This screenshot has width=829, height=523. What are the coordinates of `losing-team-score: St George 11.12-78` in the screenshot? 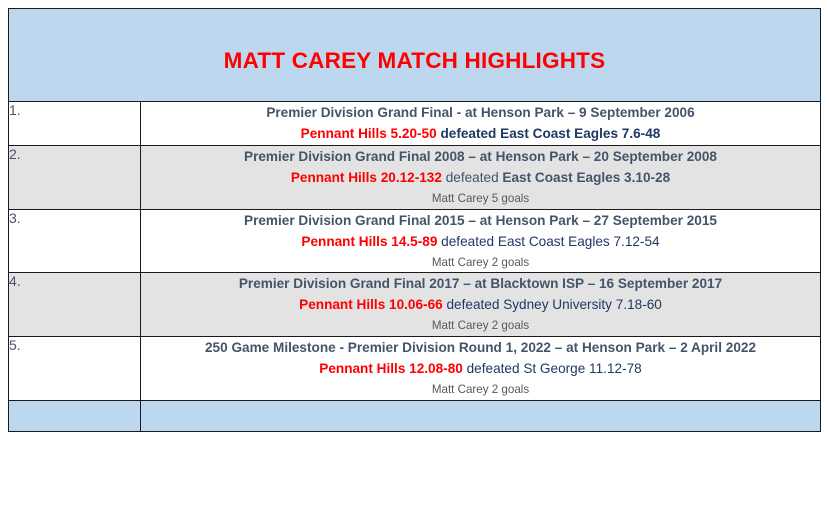 It's located at (582, 369).